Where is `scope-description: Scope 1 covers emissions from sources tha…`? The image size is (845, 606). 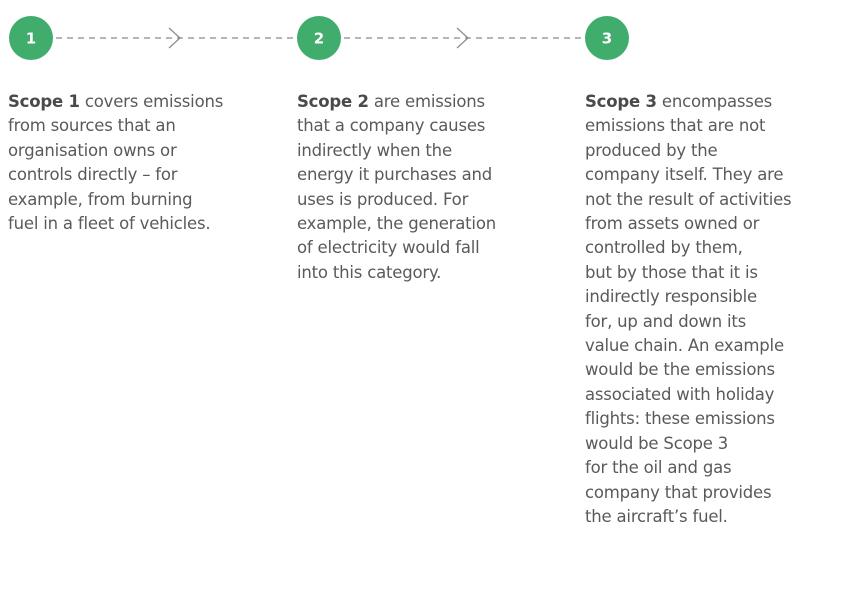
scope-description: Scope 1 covers emissions from sources tha… is located at coordinates (115, 163).